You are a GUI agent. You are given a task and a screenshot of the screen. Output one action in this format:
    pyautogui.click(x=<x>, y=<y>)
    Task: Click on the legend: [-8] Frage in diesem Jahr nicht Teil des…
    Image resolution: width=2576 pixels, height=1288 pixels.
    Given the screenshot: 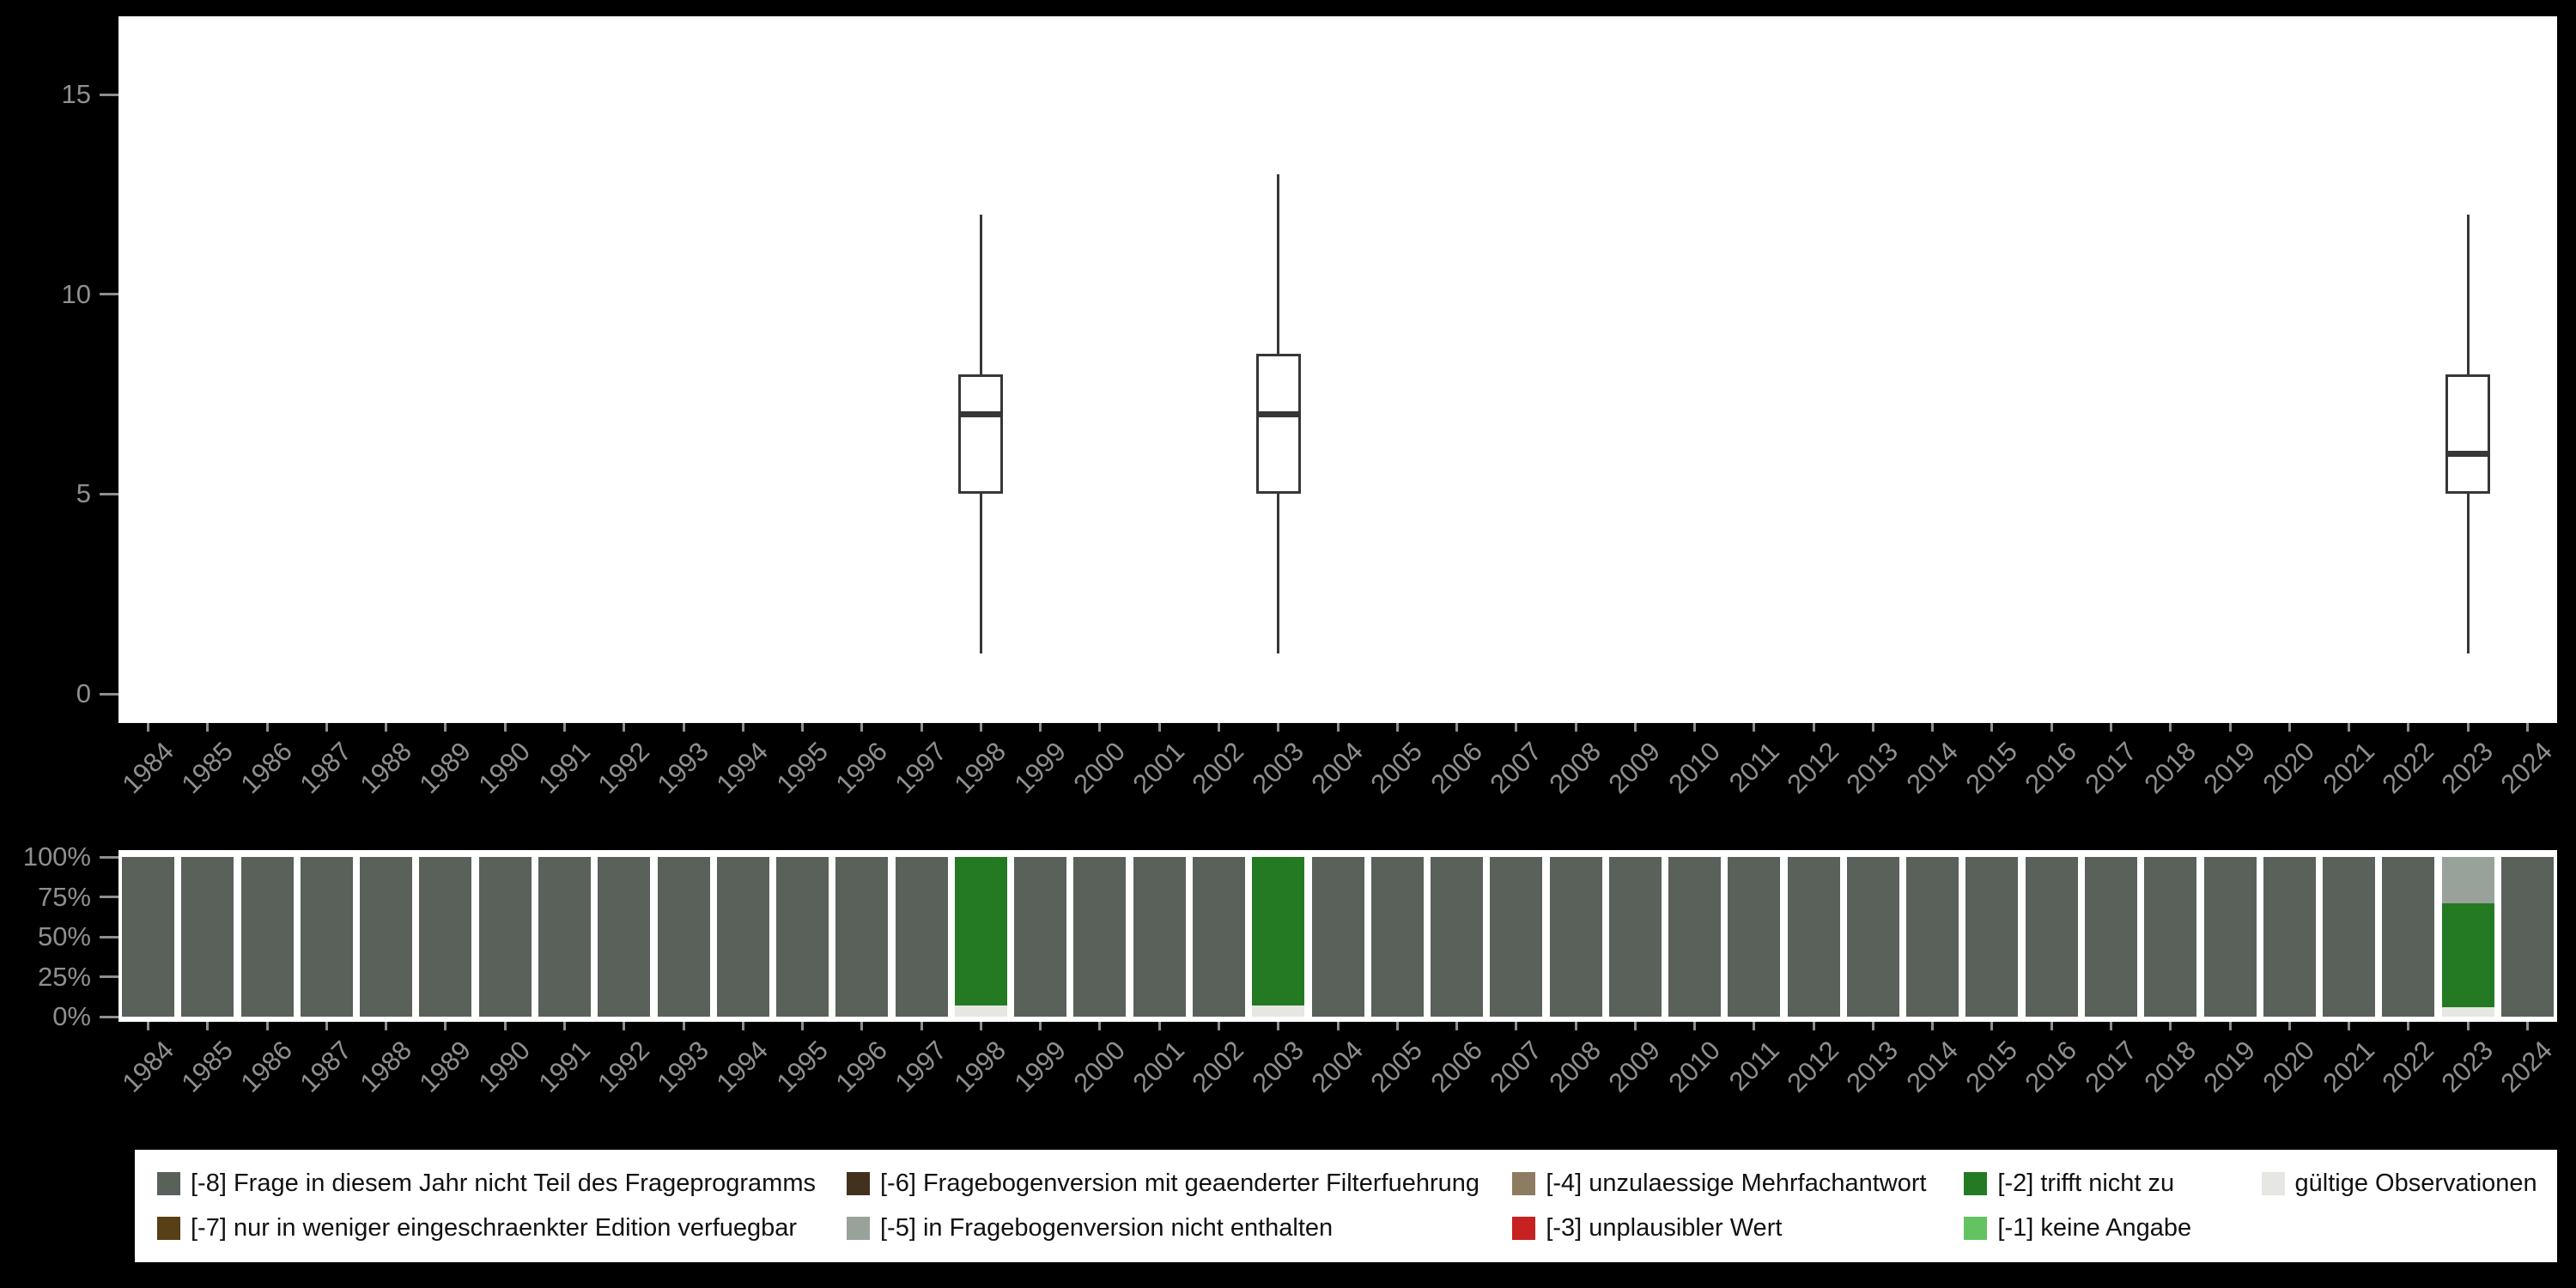 What is the action you would take?
    pyautogui.click(x=1346, y=1206)
    